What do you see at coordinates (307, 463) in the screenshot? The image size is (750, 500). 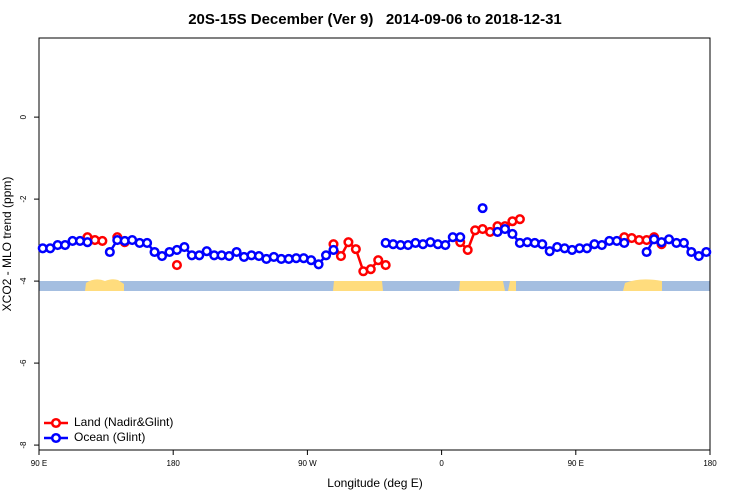 I see `x-tick-label: 90 W` at bounding box center [307, 463].